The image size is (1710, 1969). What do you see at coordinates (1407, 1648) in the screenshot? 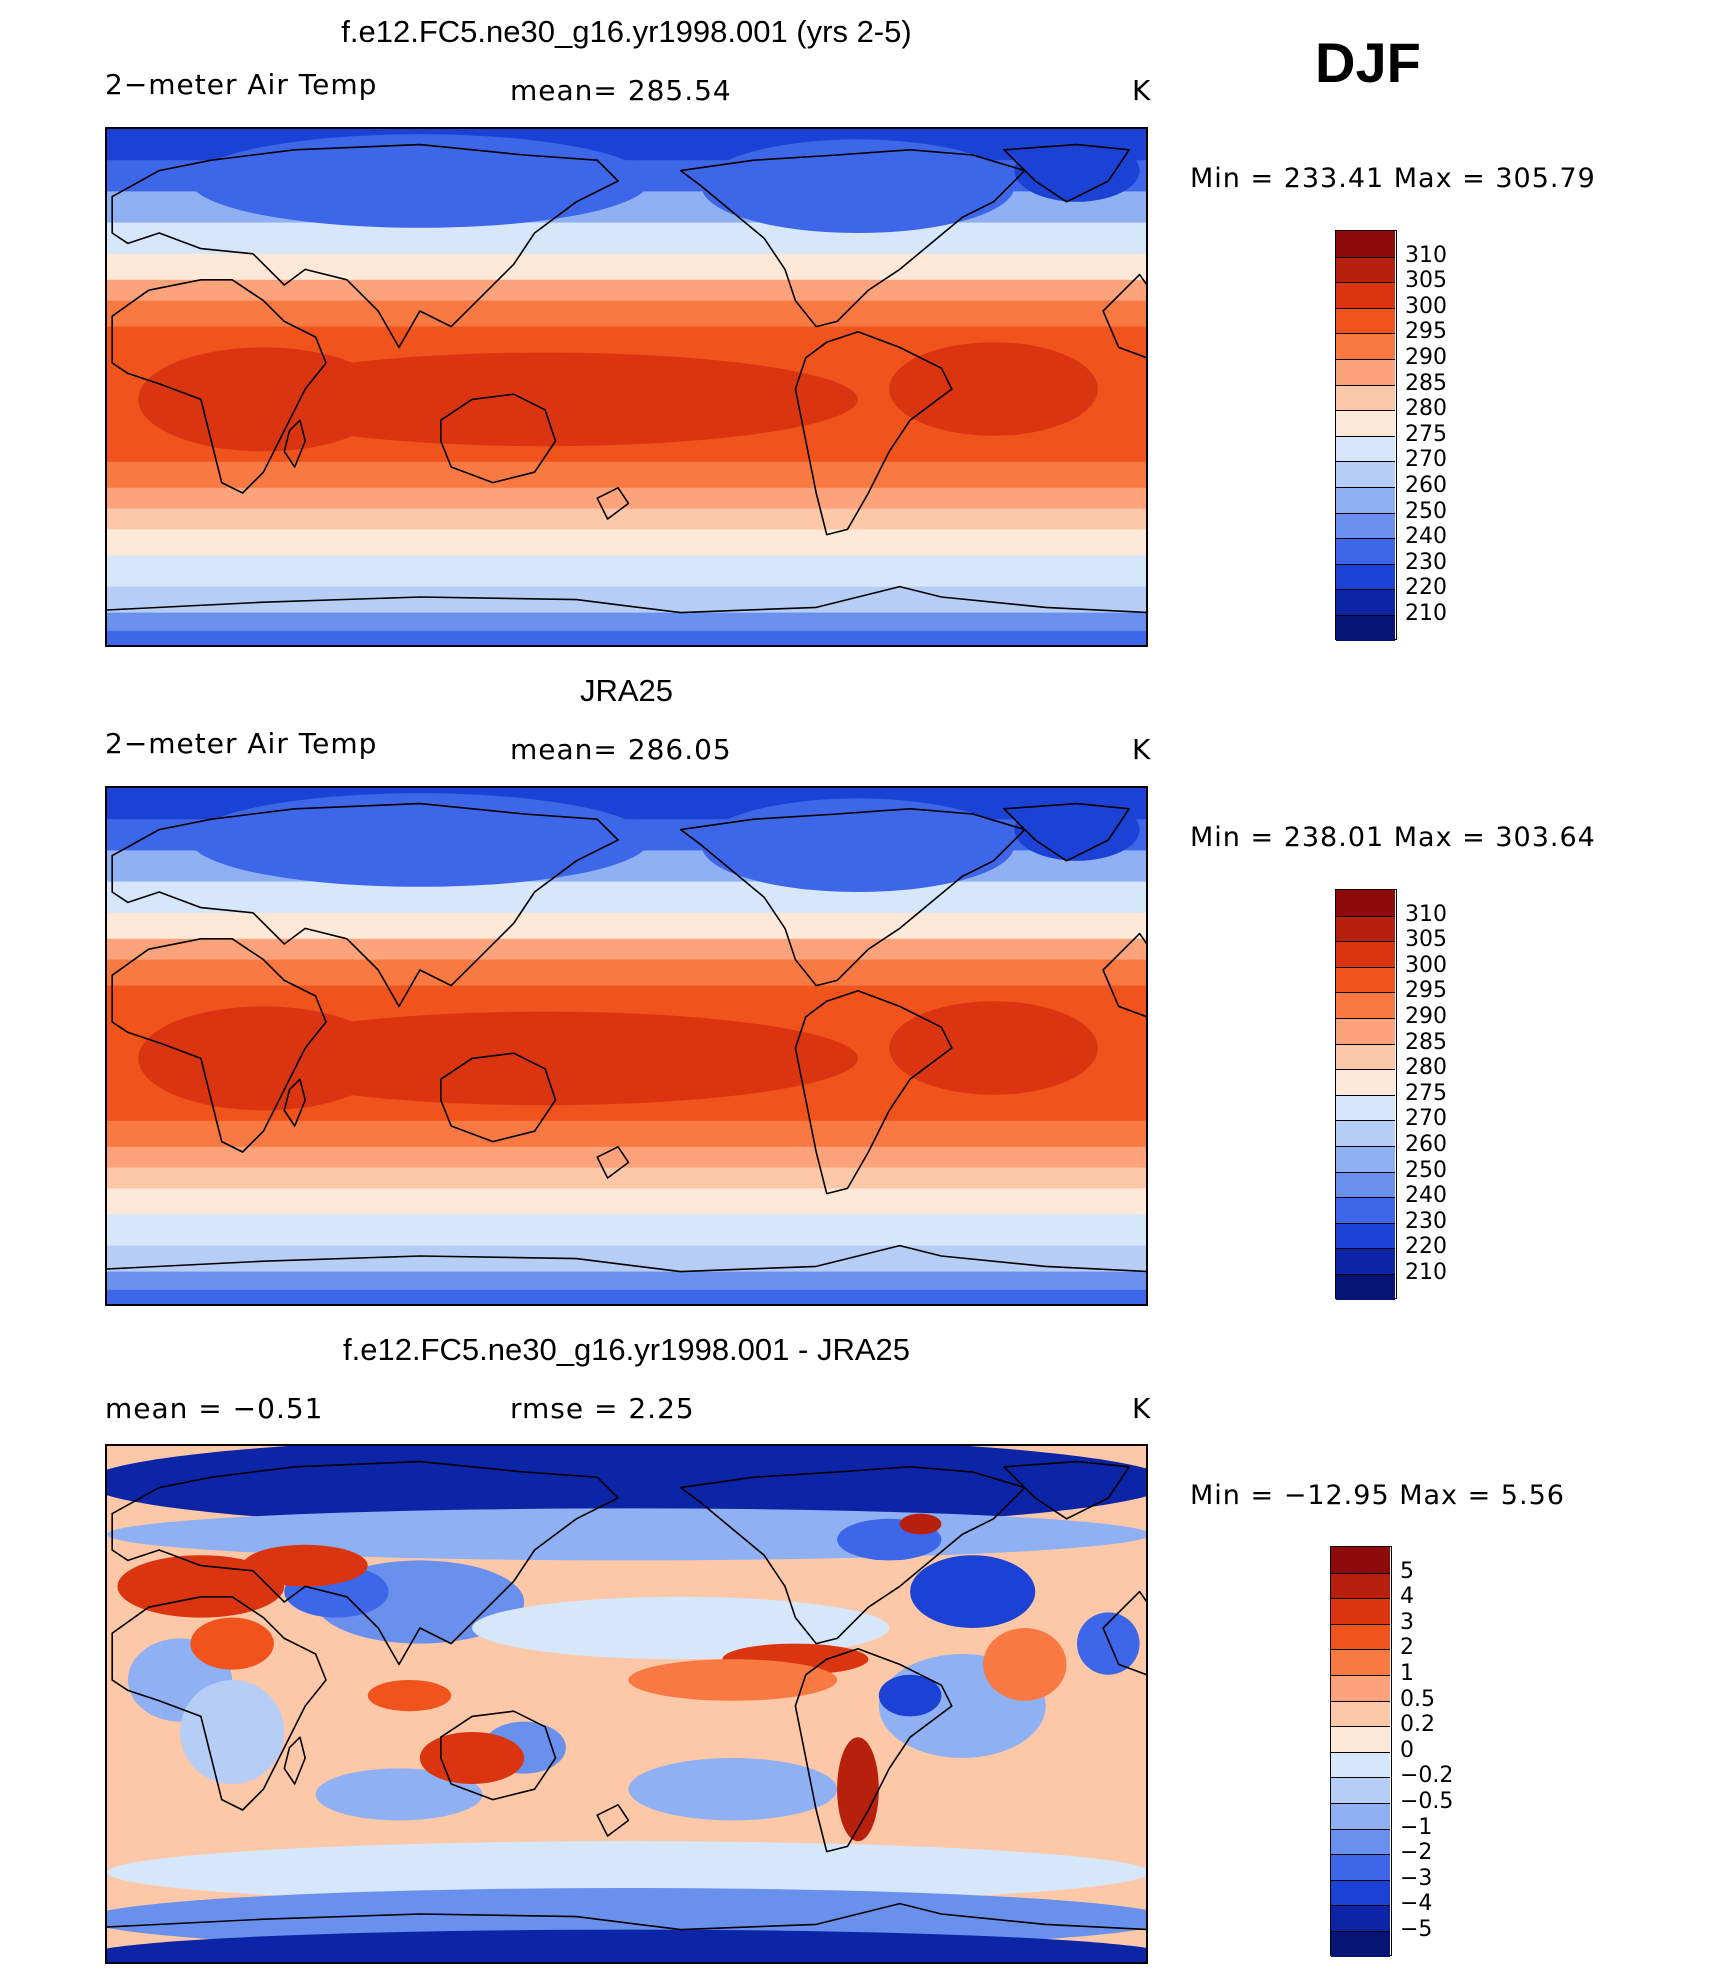
I see `colorbar-tick-label: 2` at bounding box center [1407, 1648].